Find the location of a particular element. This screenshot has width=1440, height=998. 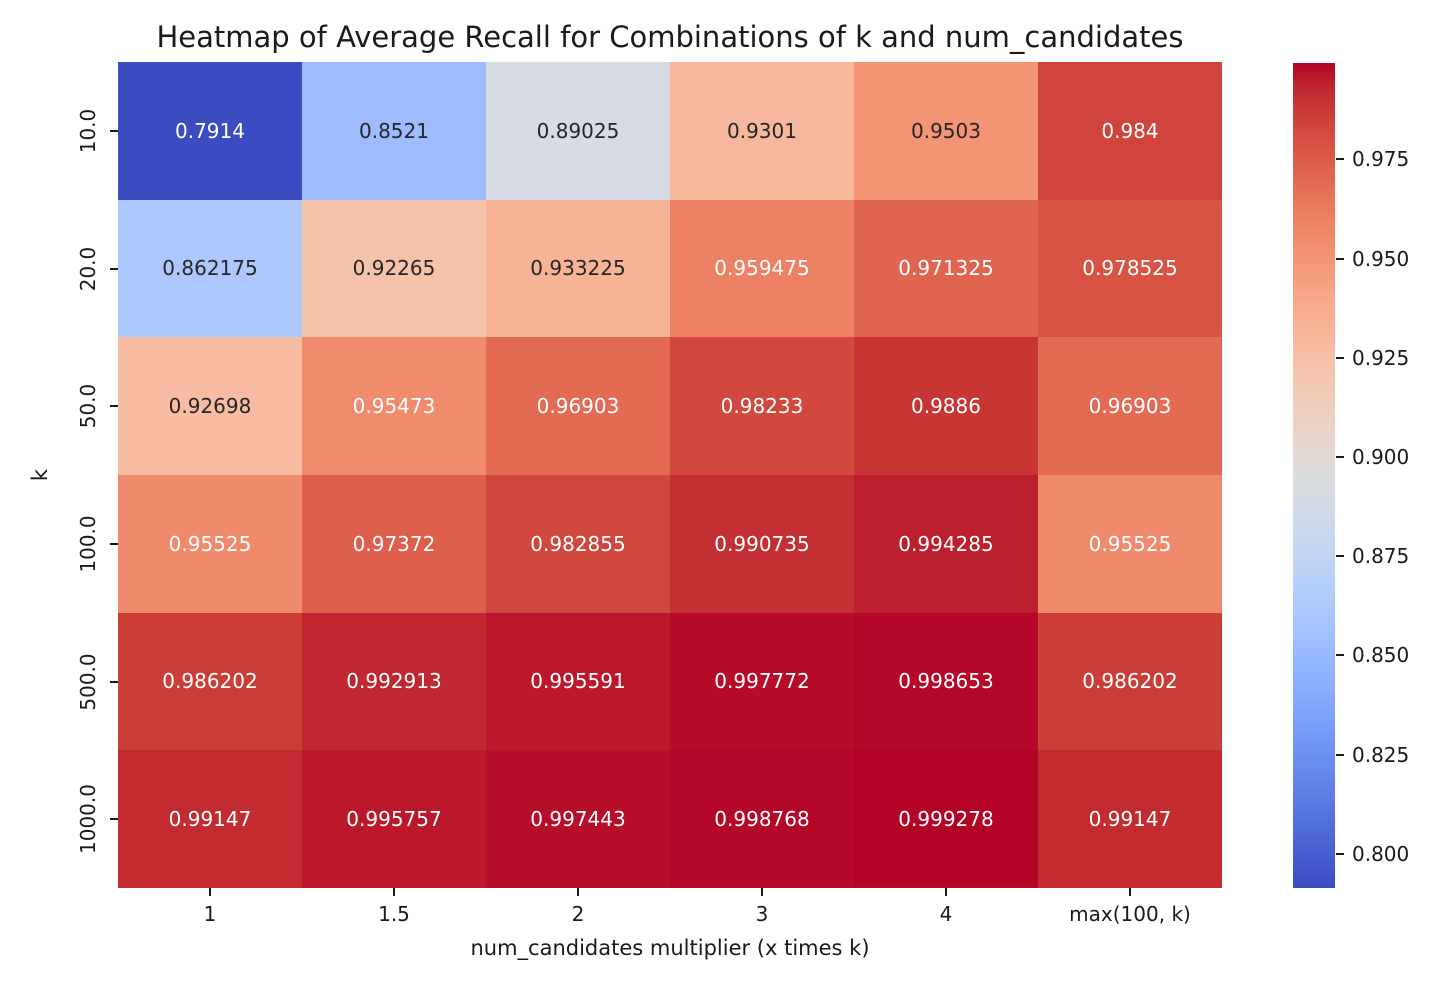

x-tick-label: 2 is located at coordinates (578, 914).